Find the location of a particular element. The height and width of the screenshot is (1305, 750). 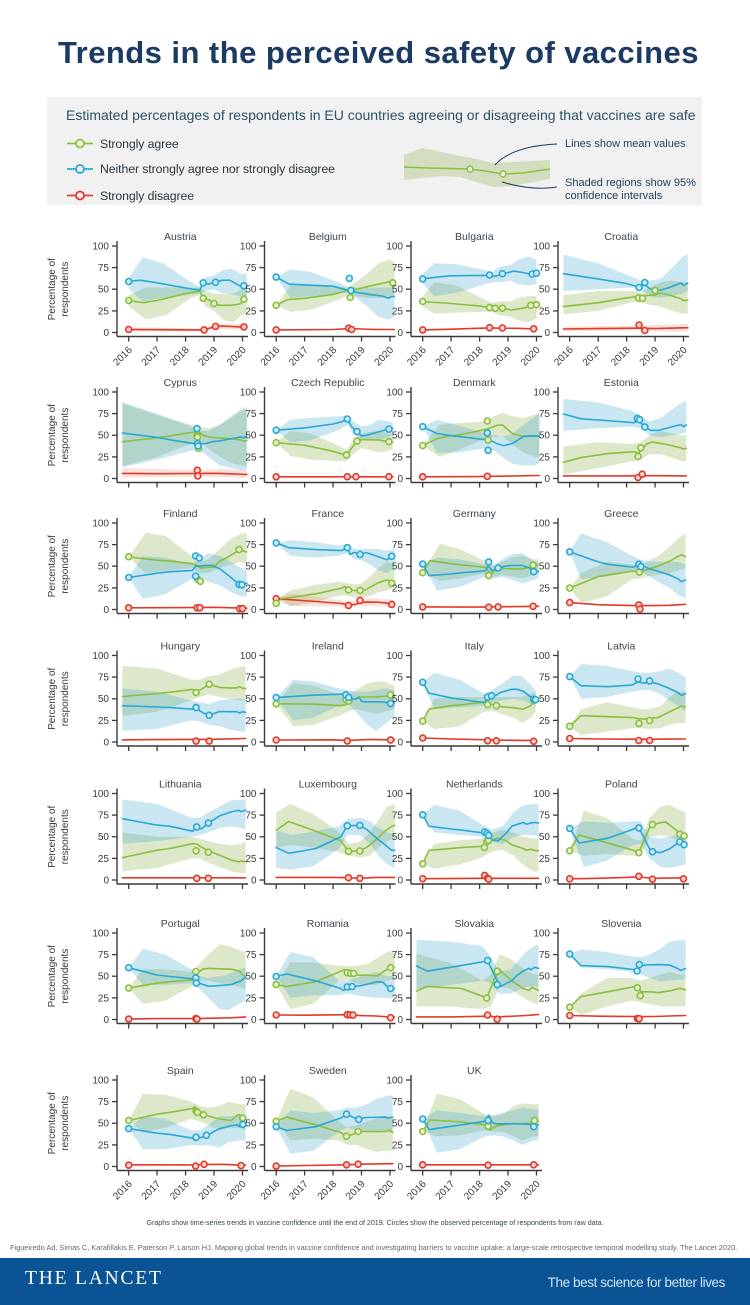

svg-text: 2016 is located at coordinates (123, 357).